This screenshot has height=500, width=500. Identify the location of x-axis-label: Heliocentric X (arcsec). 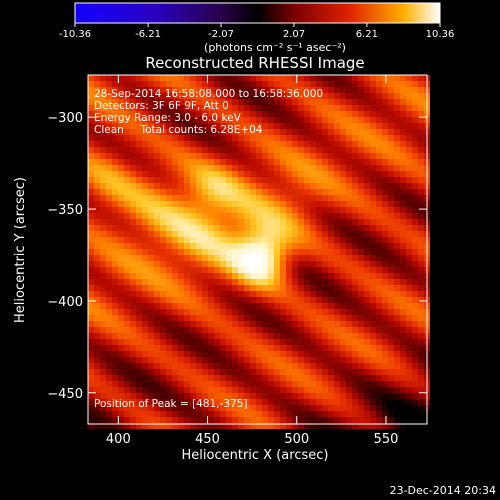
(255, 455).